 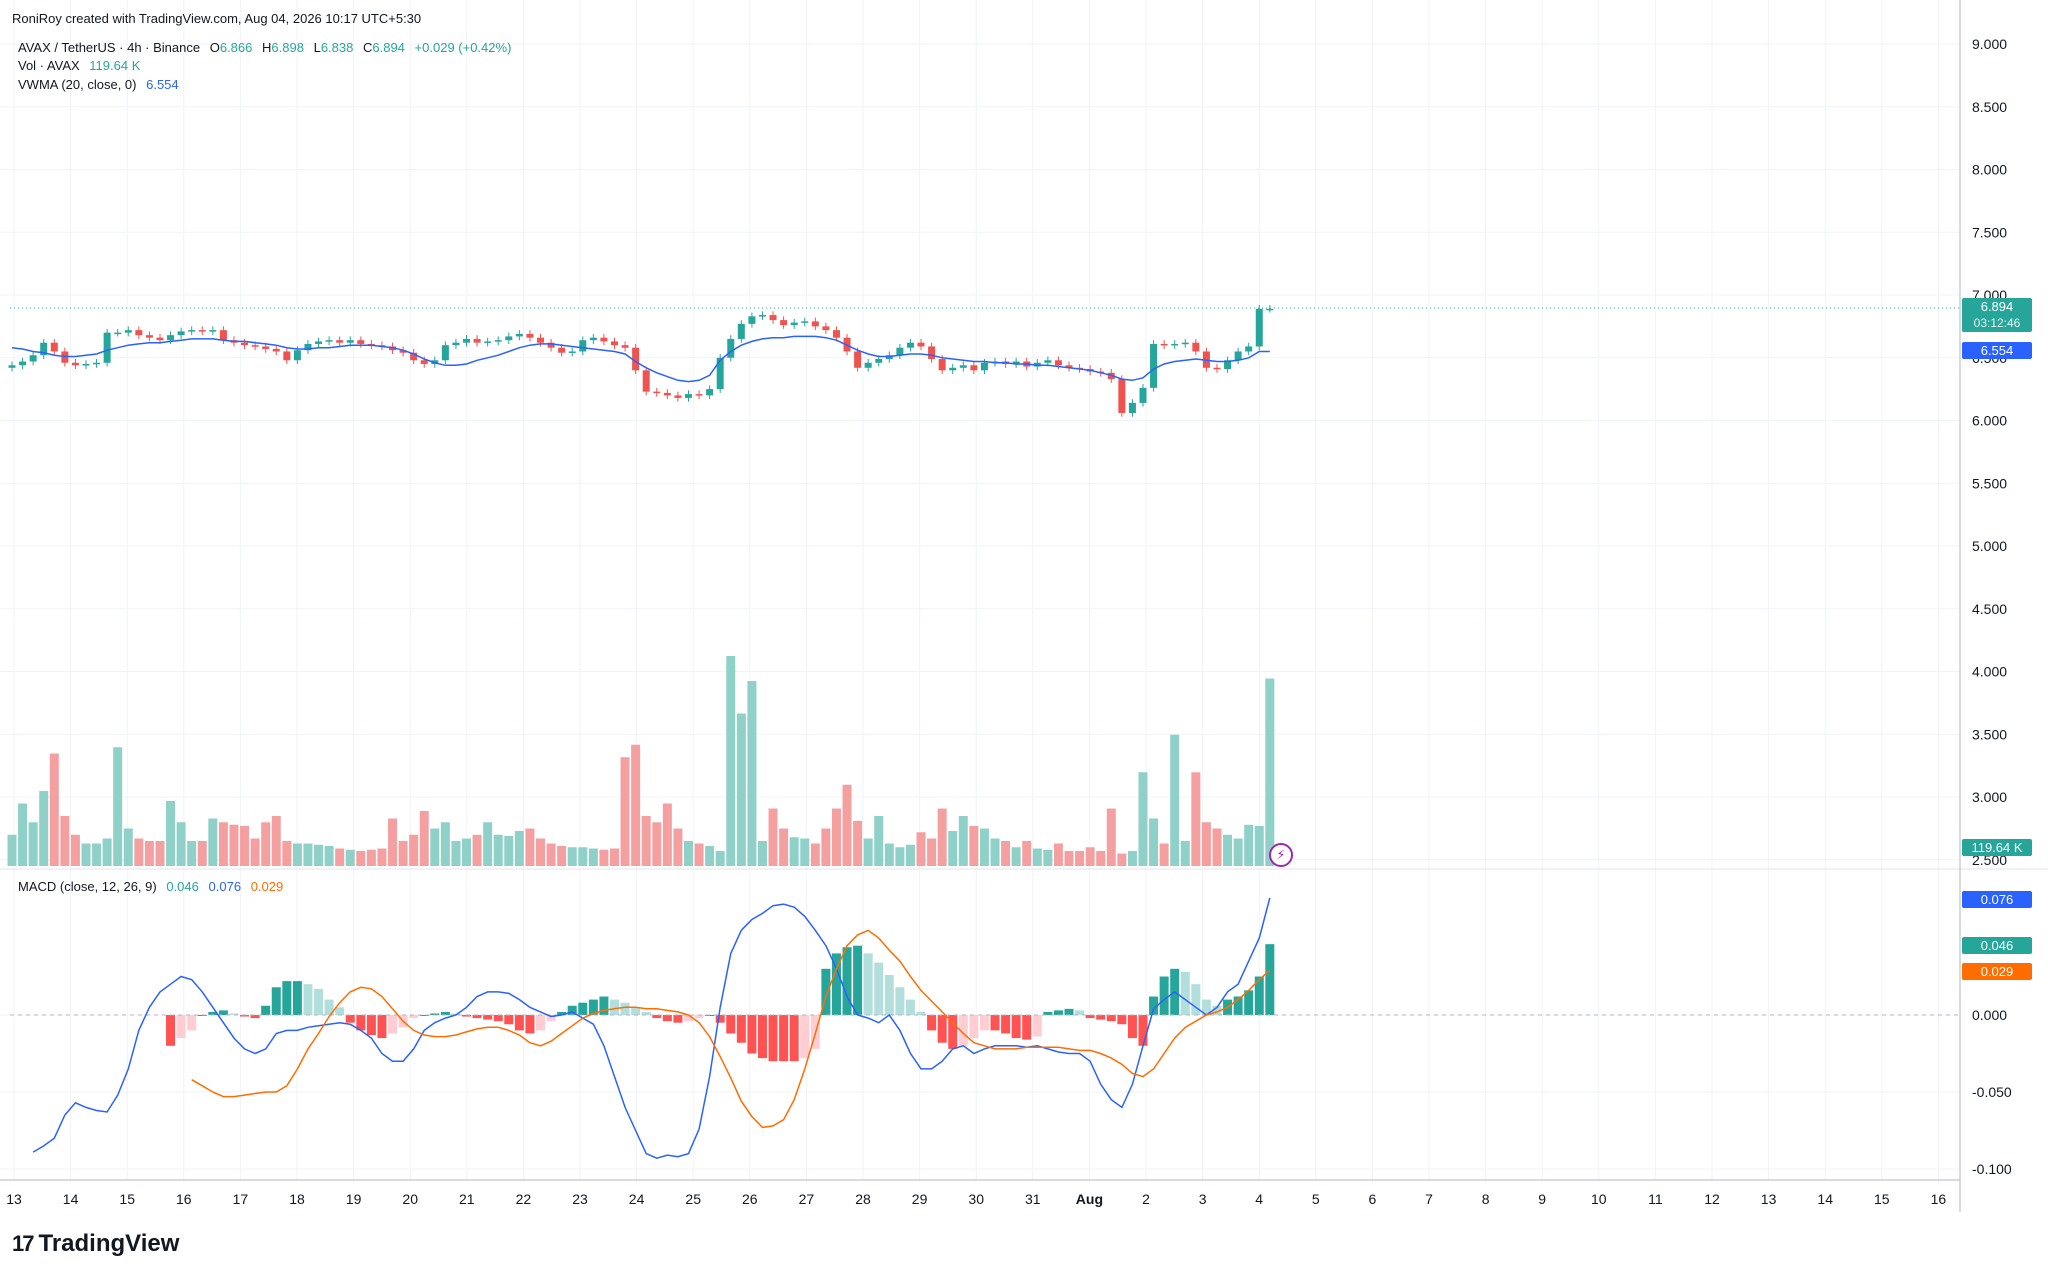 What do you see at coordinates (640, 359) in the screenshot?
I see `vwma-line` at bounding box center [640, 359].